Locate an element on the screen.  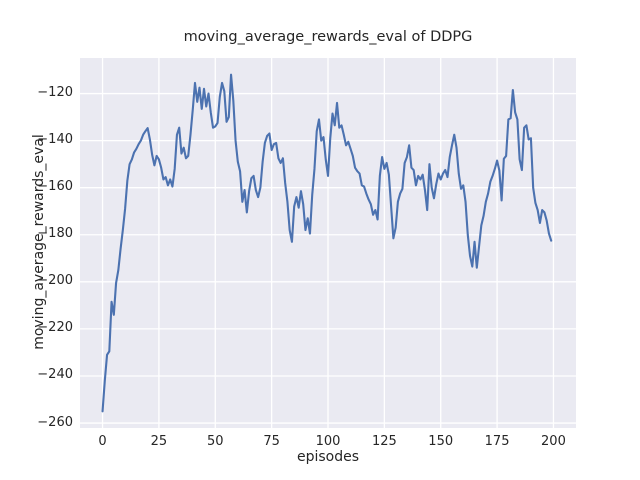
y-tick-label: −120 is located at coordinates (55, 93).